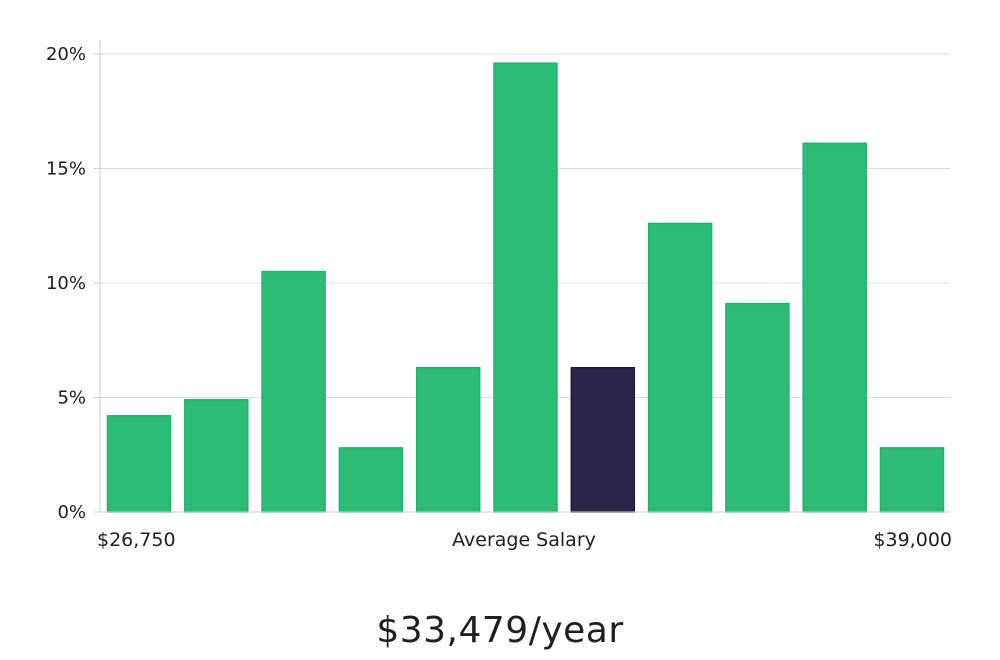 This screenshot has width=1000, height=660. What do you see at coordinates (66, 54) in the screenshot?
I see `y-tick-label: 20%` at bounding box center [66, 54].